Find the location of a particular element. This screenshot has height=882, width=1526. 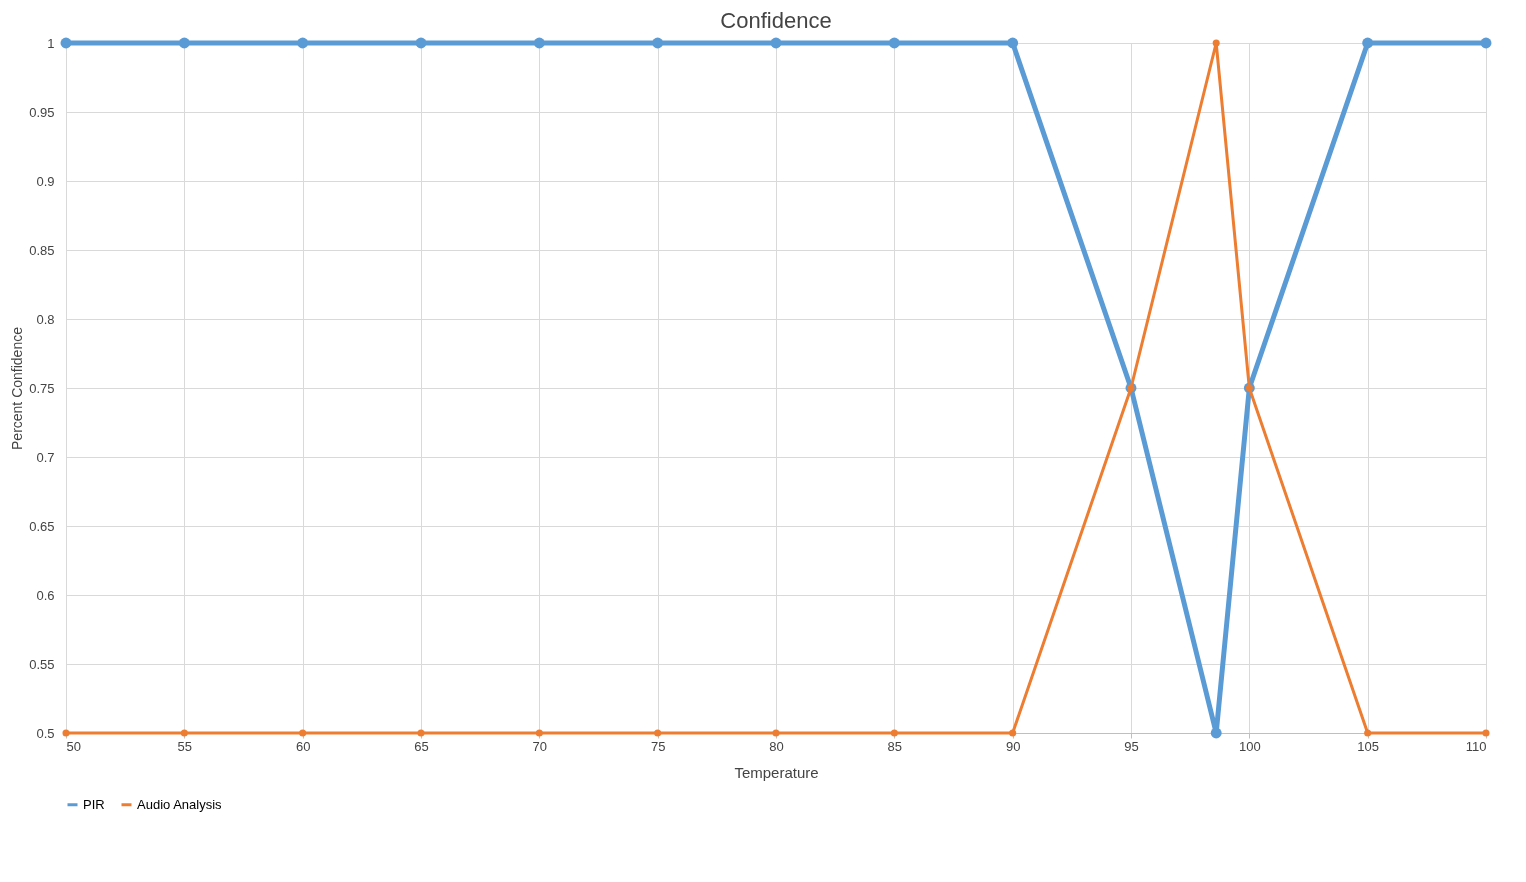

y-tick-label: 0.5 is located at coordinates (45, 733).